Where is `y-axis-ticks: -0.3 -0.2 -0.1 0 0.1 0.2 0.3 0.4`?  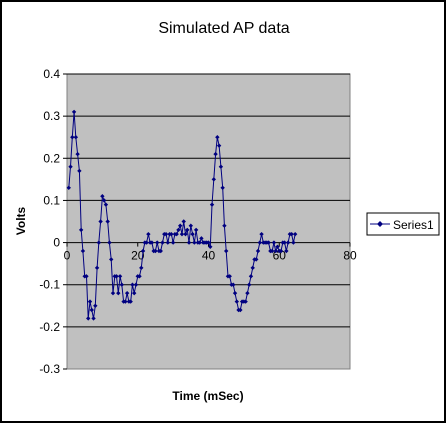 y-axis-ticks: -0.3 -0.2 -0.1 0 0.1 0.2 0.3 0.4 is located at coordinates (53, 221).